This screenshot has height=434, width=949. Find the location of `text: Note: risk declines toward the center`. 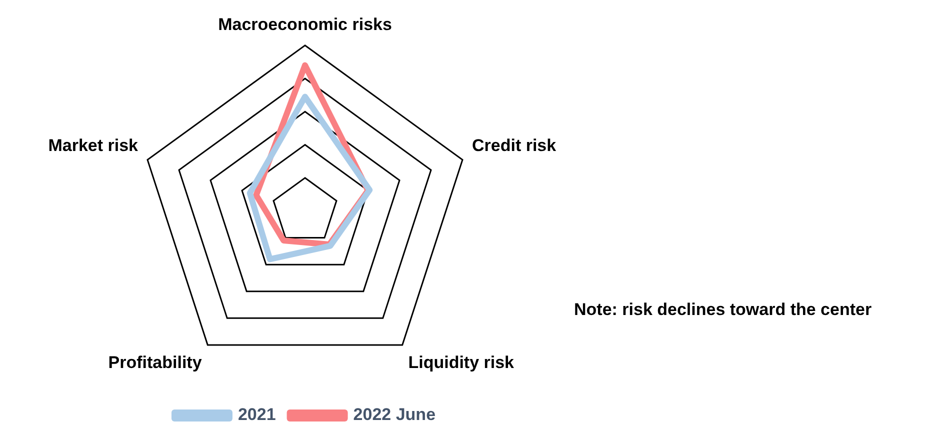

text: Note: risk declines toward the center is located at coordinates (723, 310).